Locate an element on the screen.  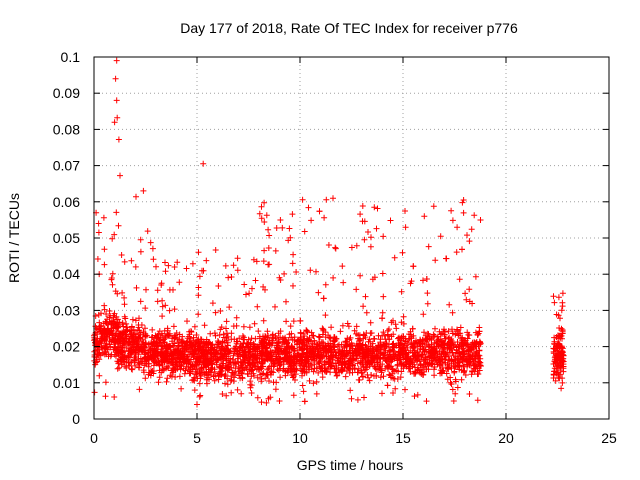
y-tick-label: 0.08 is located at coordinates (66, 129).